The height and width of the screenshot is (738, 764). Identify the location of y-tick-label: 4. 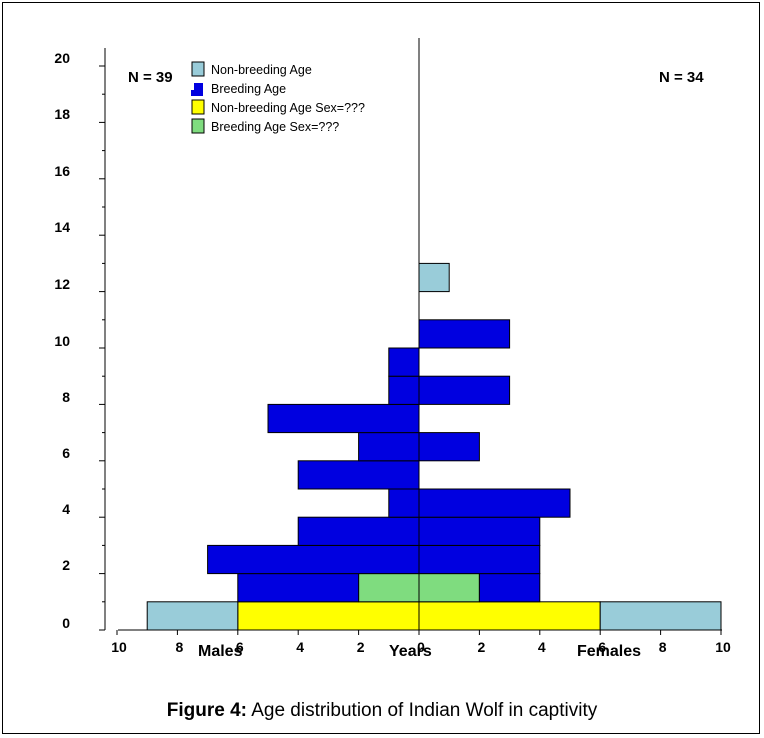
(66, 509).